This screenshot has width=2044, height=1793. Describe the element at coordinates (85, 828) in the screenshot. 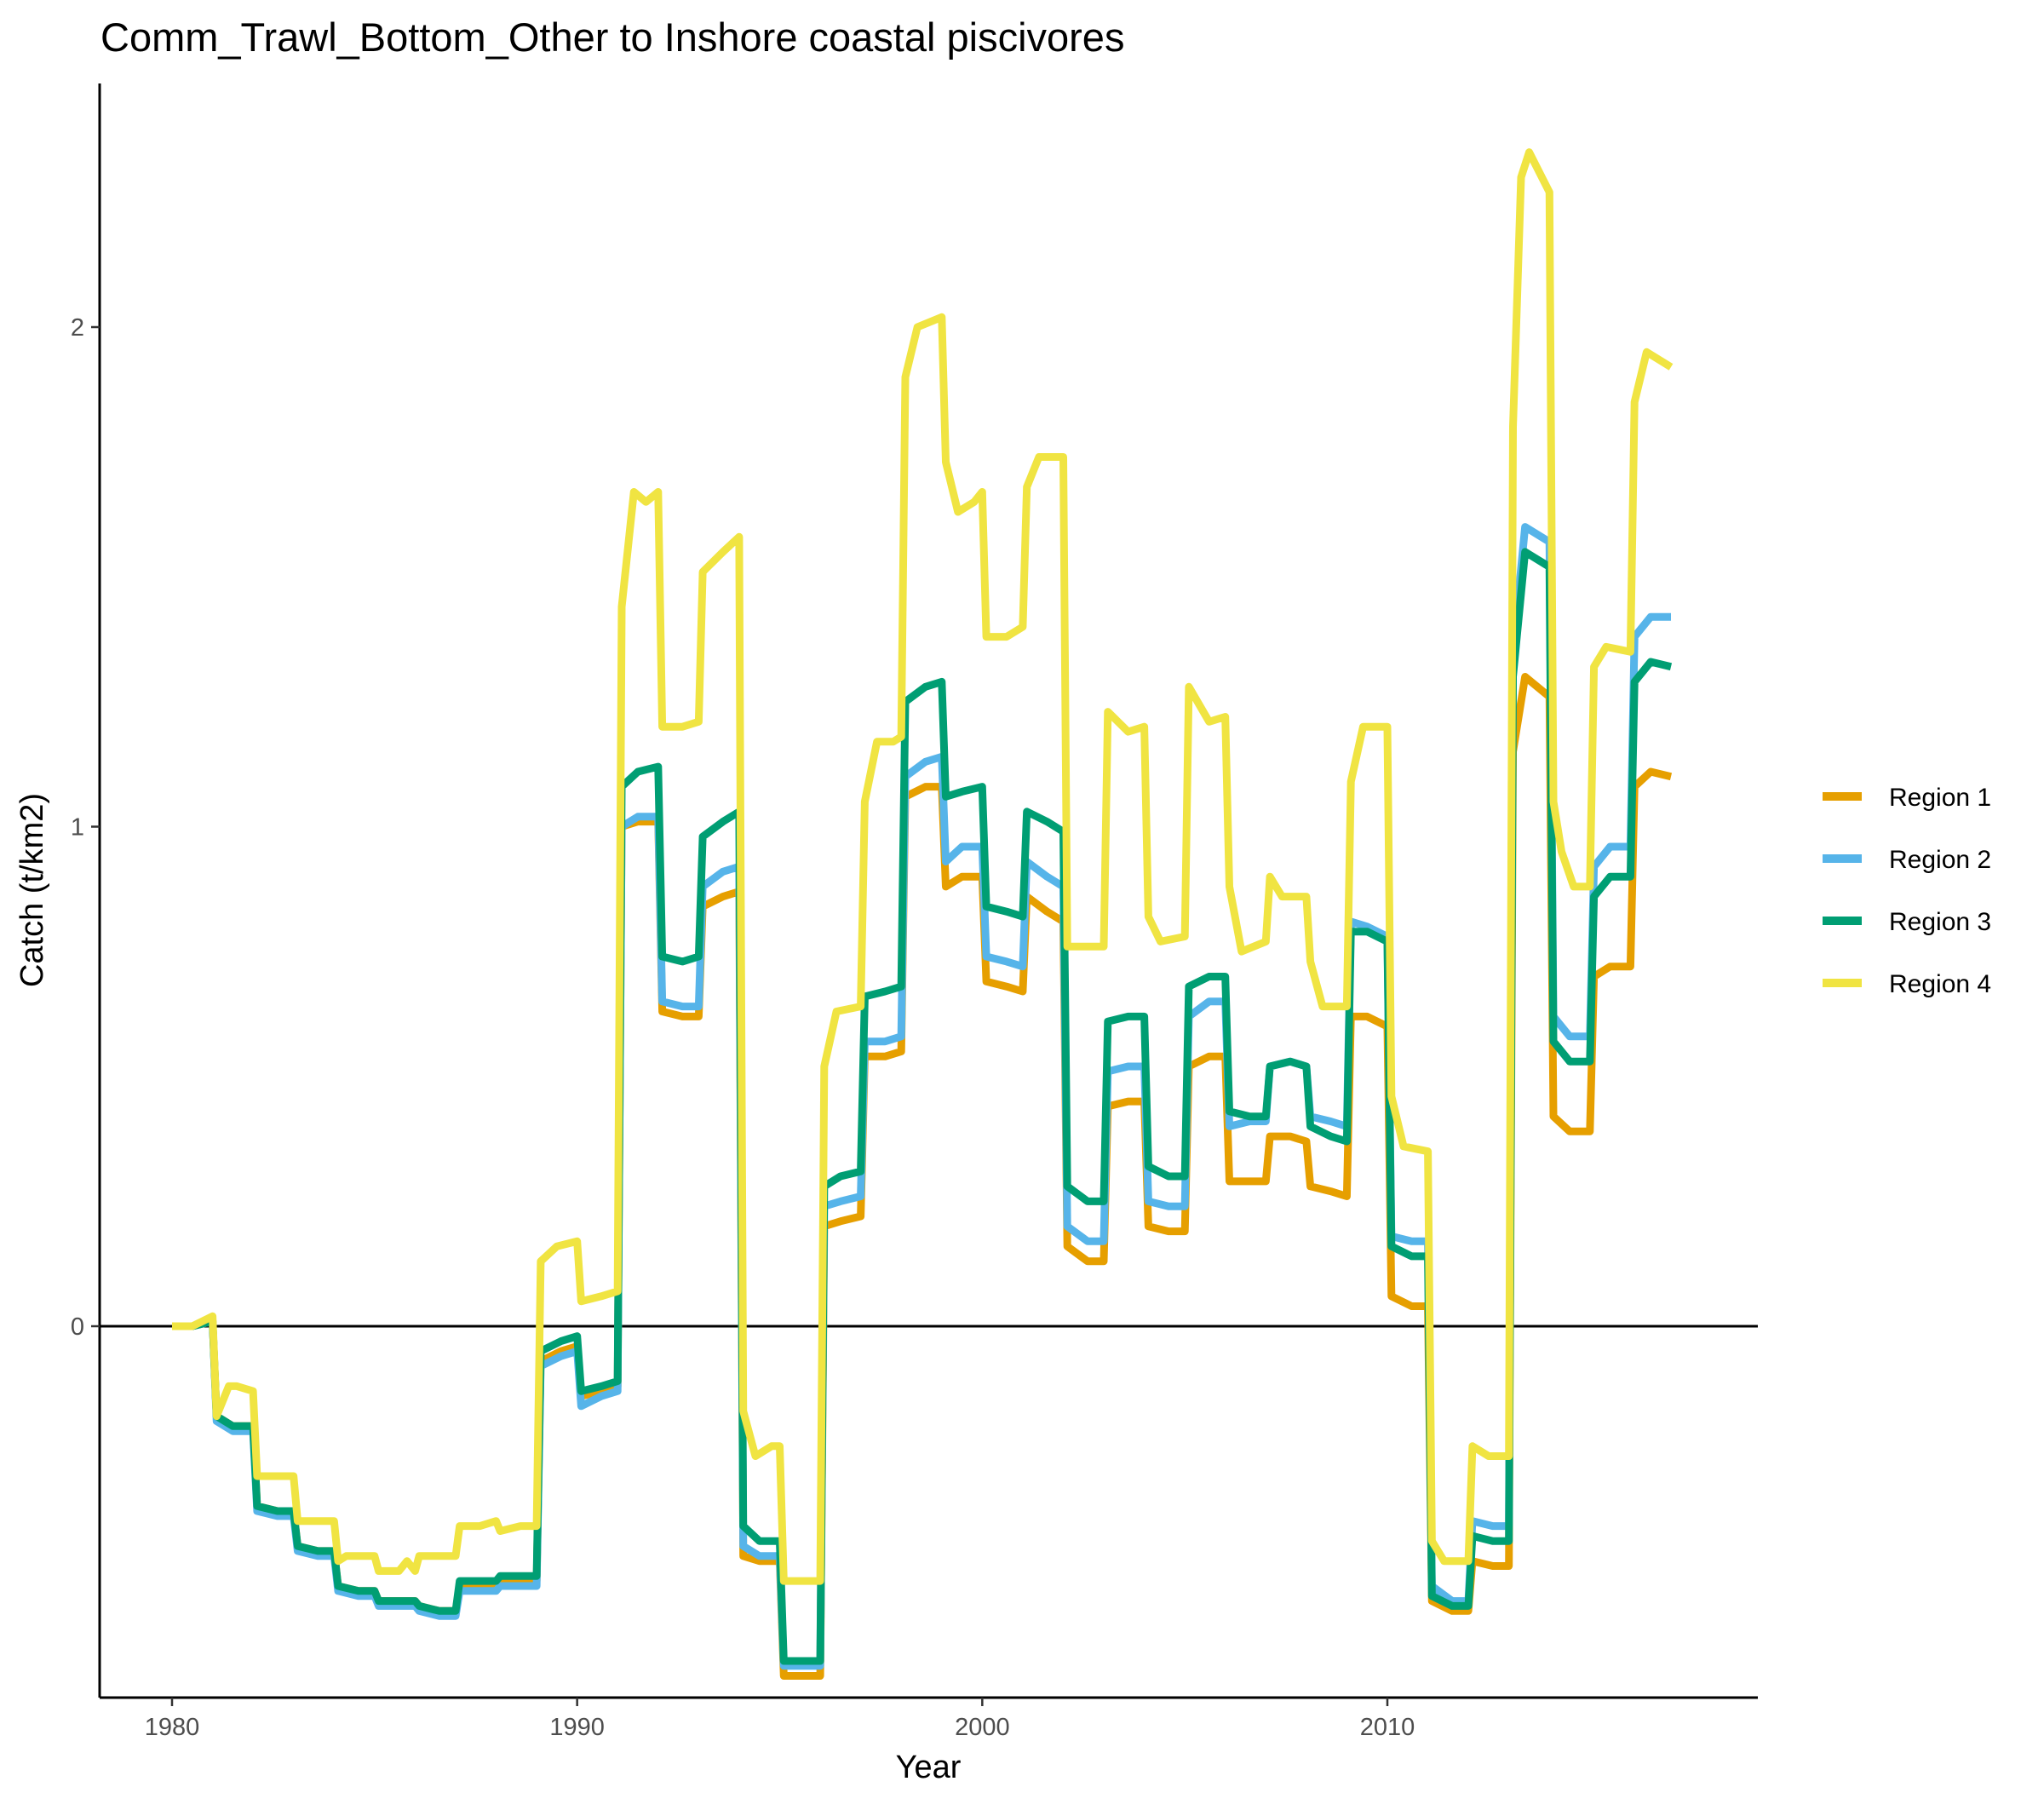

I see `y-axis-ticks: 0 1 2` at that location.